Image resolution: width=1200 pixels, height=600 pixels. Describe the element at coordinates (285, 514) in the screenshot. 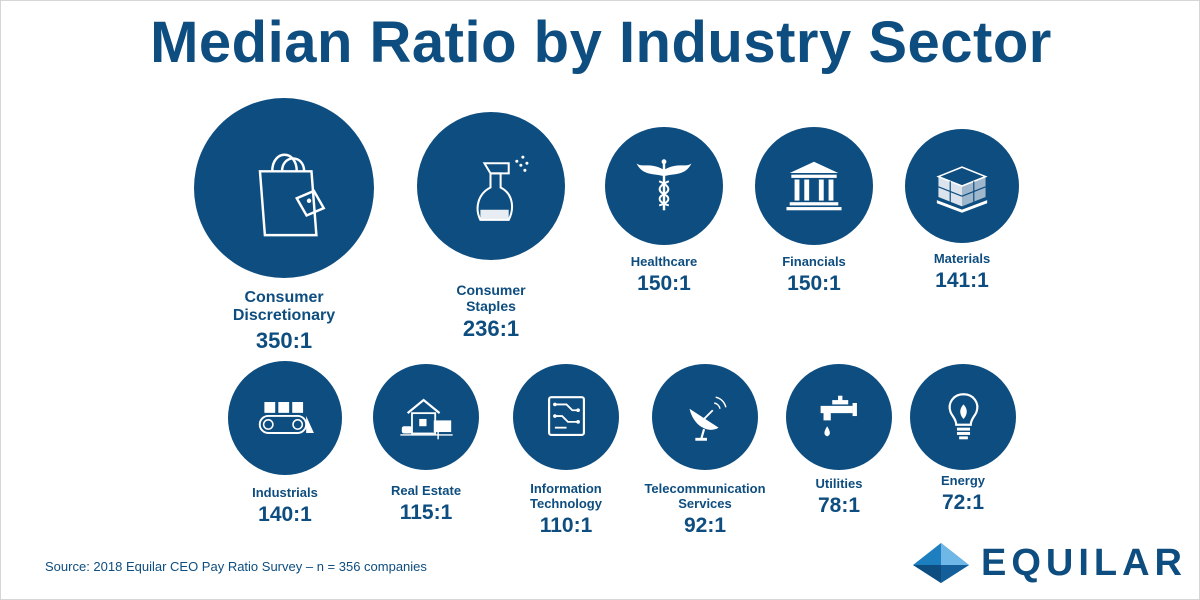

I see `ratio-value: 140:1` at that location.